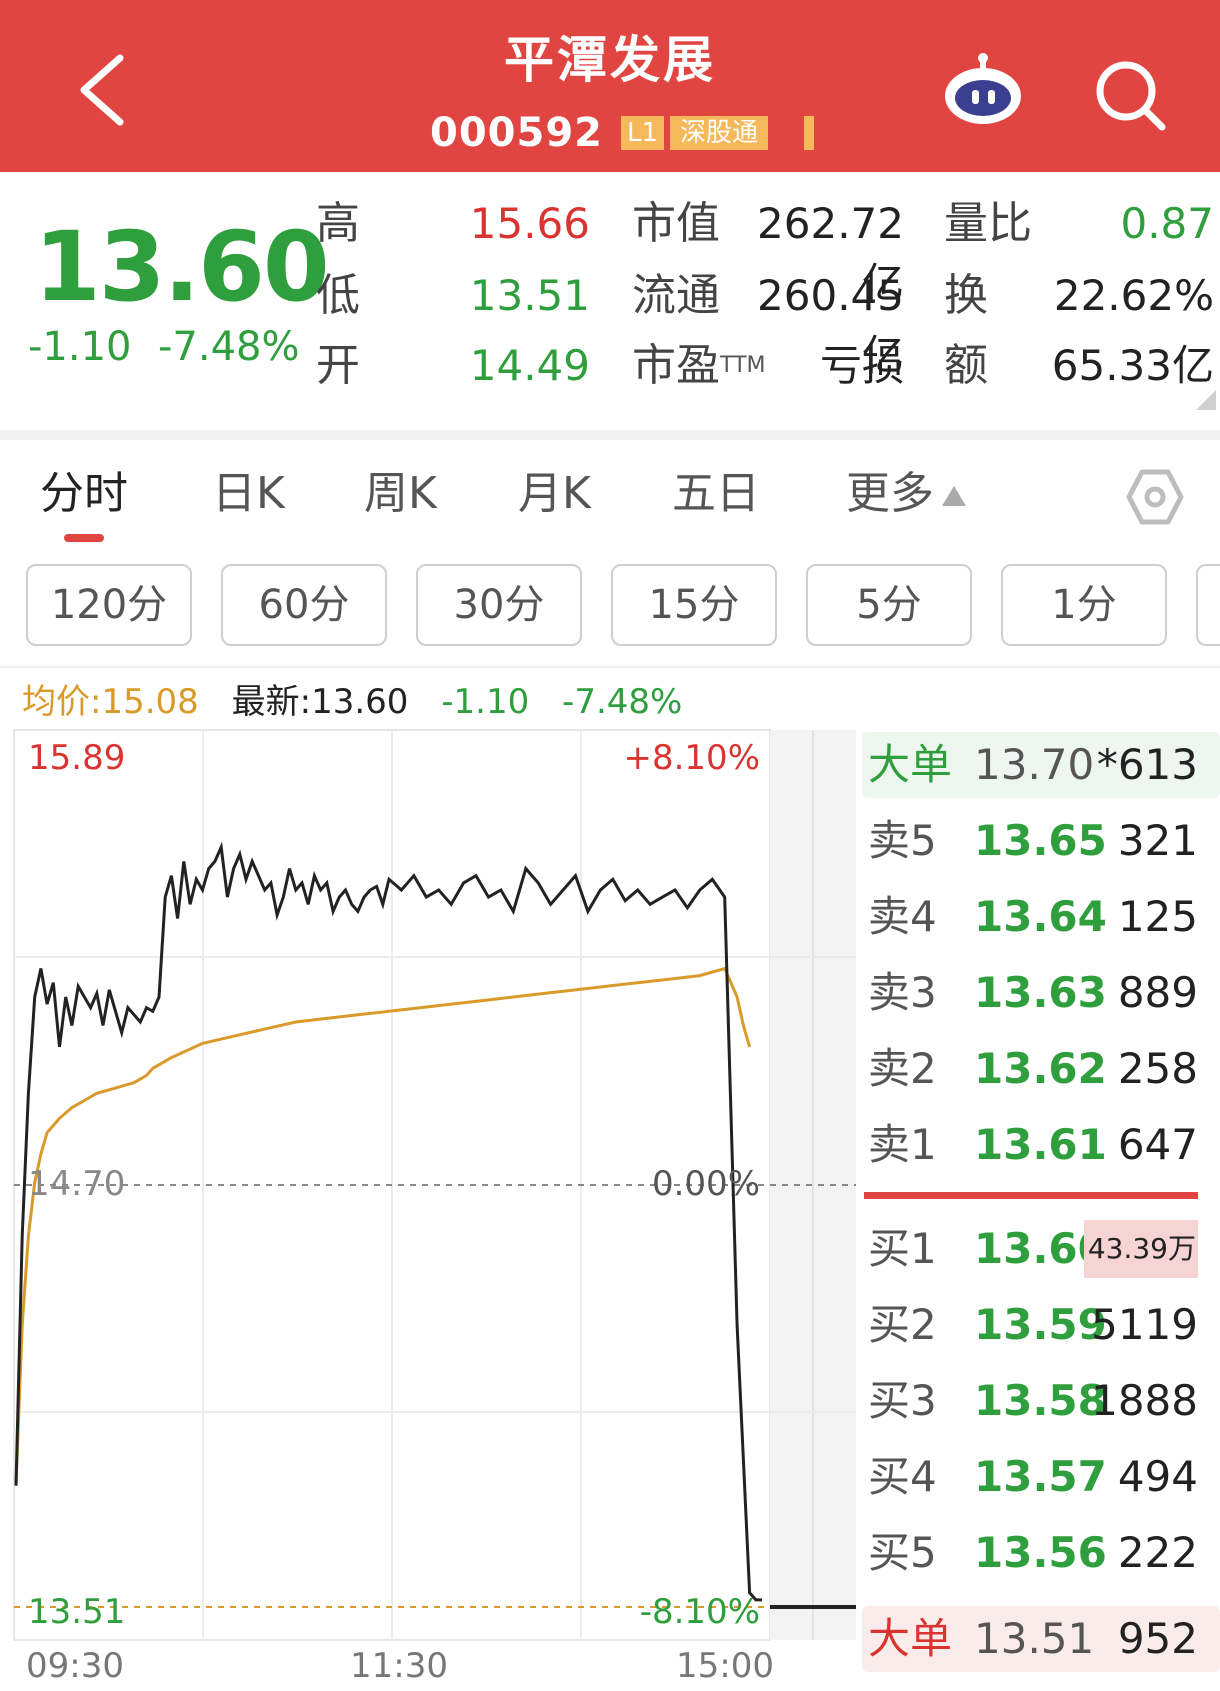 The height and width of the screenshot is (1691, 1220). I want to click on ask-row: 卖2 13.62 258, so click(1033, 1068).